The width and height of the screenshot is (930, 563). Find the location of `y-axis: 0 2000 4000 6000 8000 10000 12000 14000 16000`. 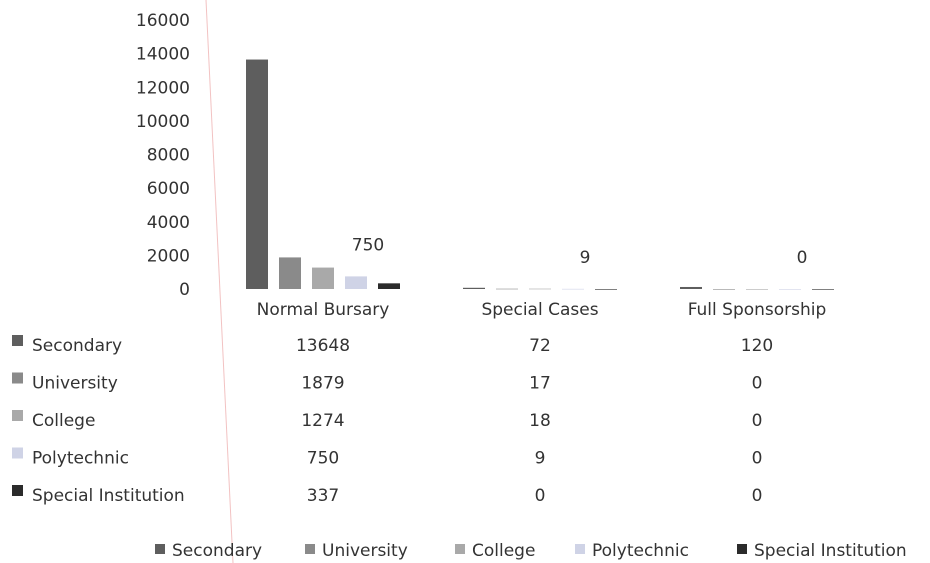

y-axis: 0 2000 4000 6000 8000 10000 12000 14000 16000 is located at coordinates (163, 155).